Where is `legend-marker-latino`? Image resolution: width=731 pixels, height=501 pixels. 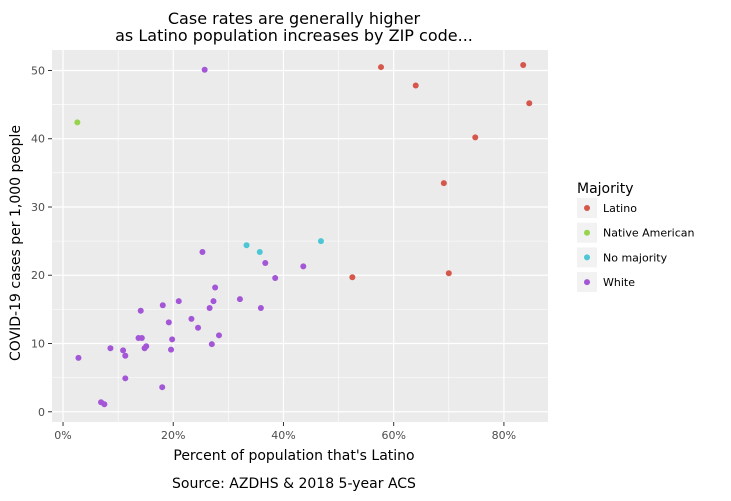 legend-marker-latino is located at coordinates (587, 208).